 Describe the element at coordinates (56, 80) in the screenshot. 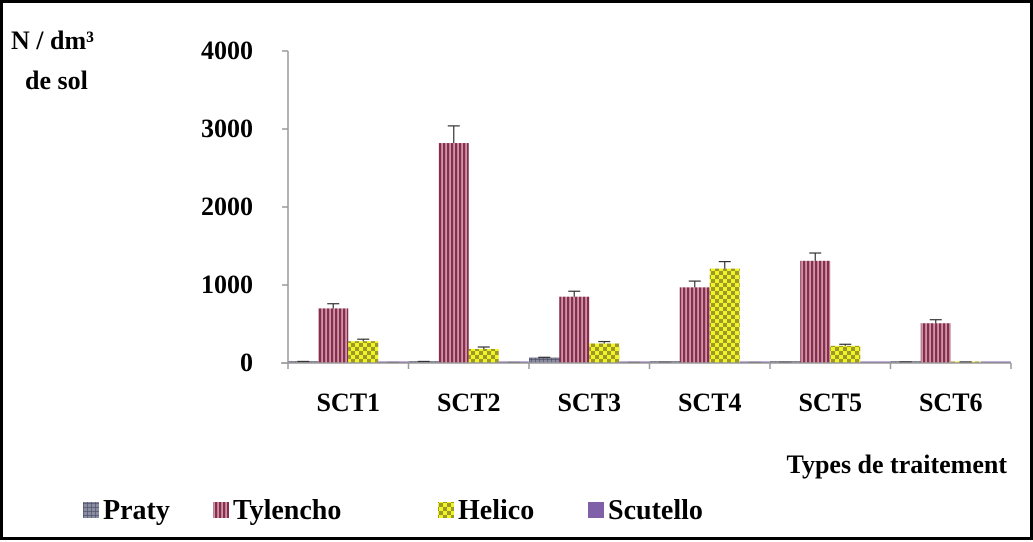

I see `y-axis-label-line2: de sol` at that location.